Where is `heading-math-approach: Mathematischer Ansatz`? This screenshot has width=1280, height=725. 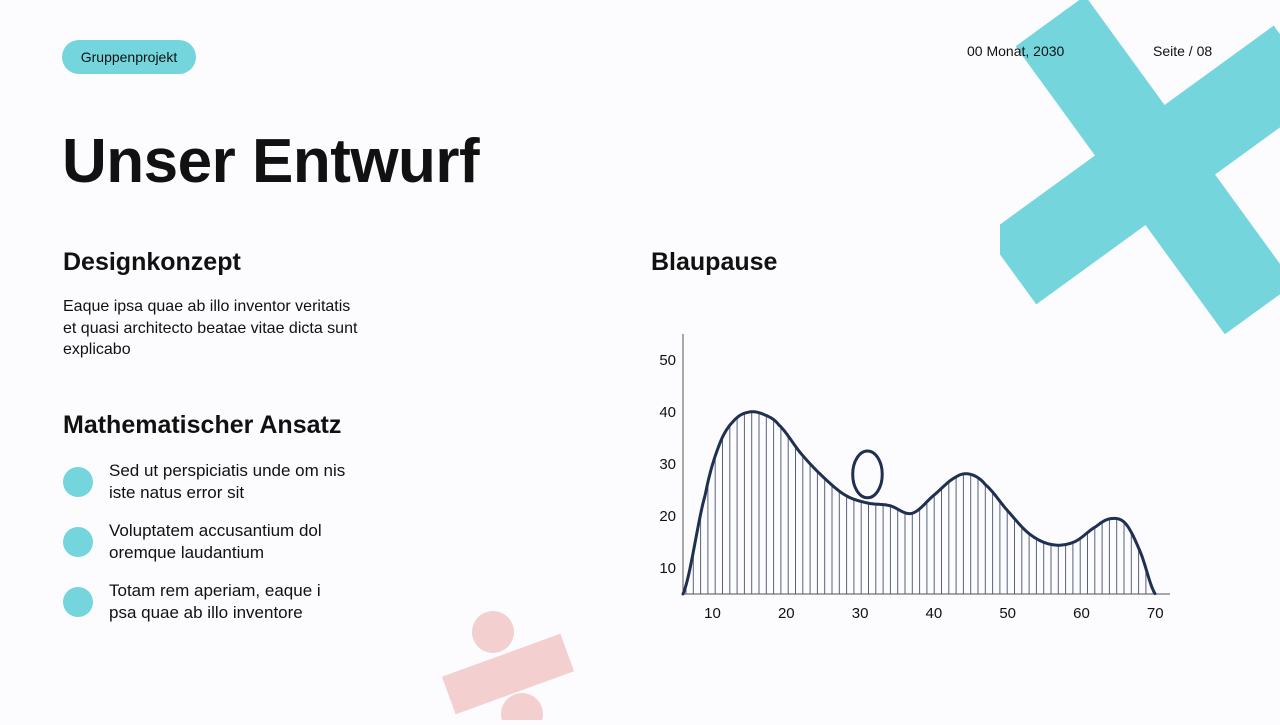 heading-math-approach: Mathematischer Ansatz is located at coordinates (202, 425).